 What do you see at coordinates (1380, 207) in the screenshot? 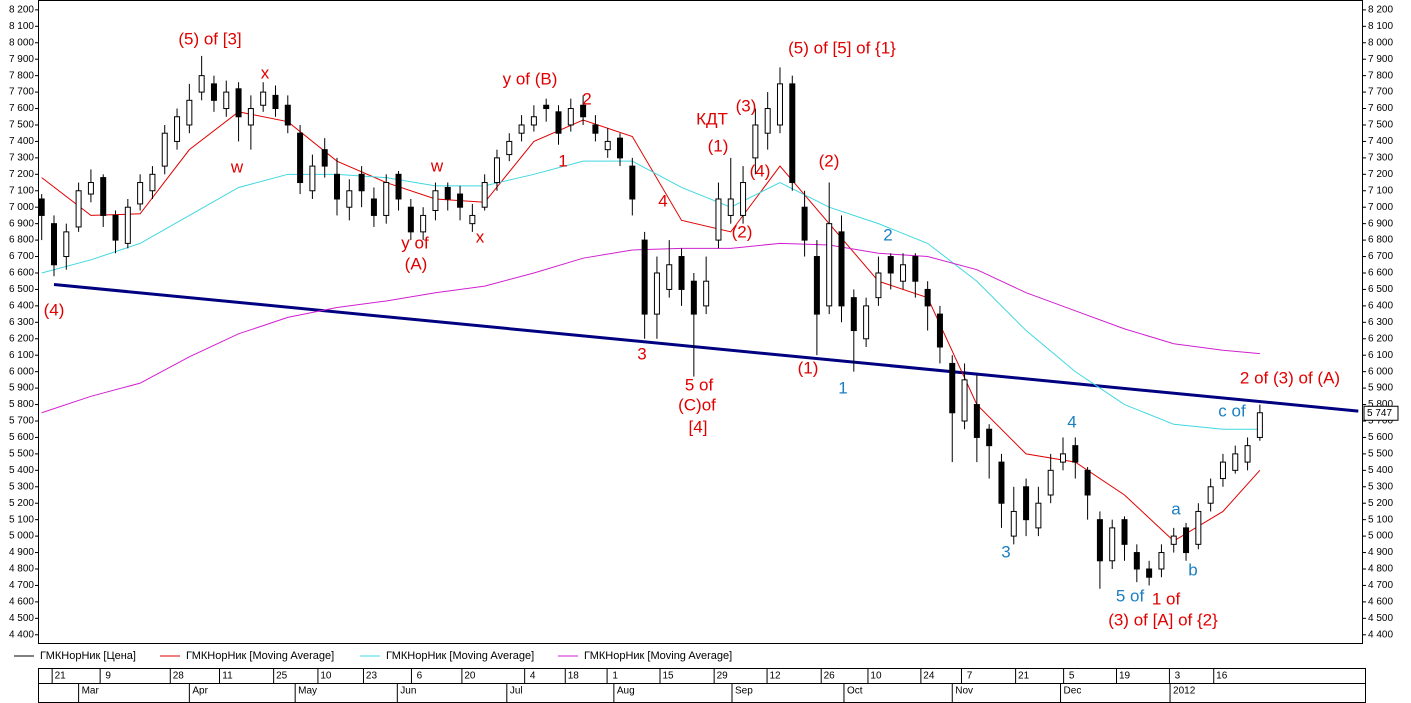
I see `y2-tick-label: 7 000` at bounding box center [1380, 207].